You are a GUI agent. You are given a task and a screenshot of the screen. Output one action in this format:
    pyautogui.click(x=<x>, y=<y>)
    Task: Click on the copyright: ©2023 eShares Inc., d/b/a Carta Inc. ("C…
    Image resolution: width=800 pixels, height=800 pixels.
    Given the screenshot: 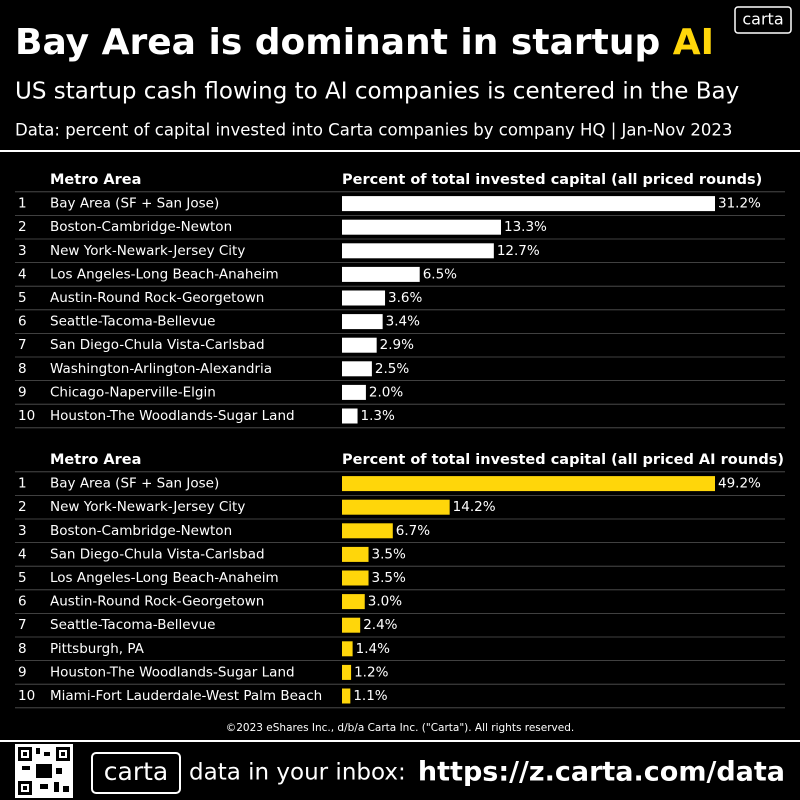 What is the action you would take?
    pyautogui.click(x=400, y=728)
    